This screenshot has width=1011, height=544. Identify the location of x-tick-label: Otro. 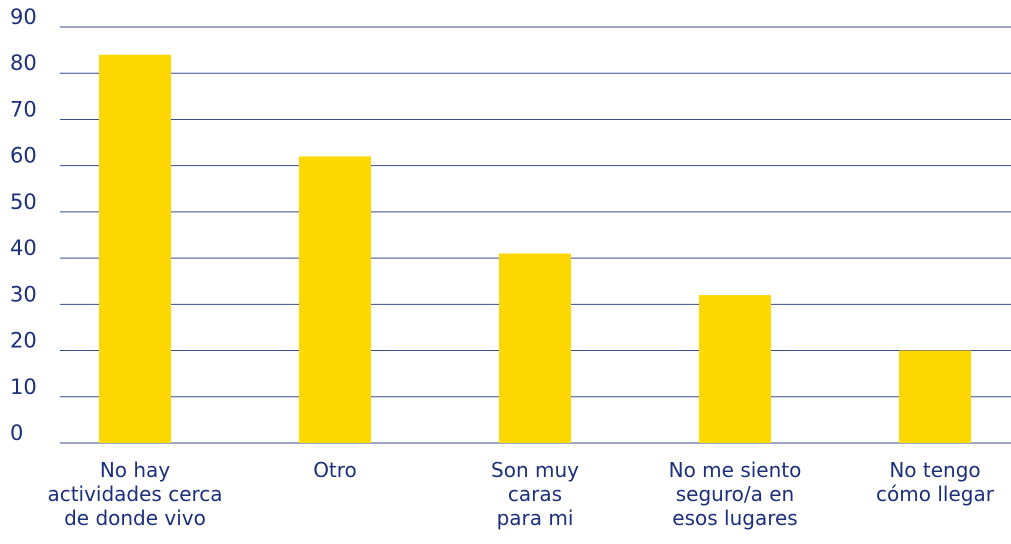
(335, 470).